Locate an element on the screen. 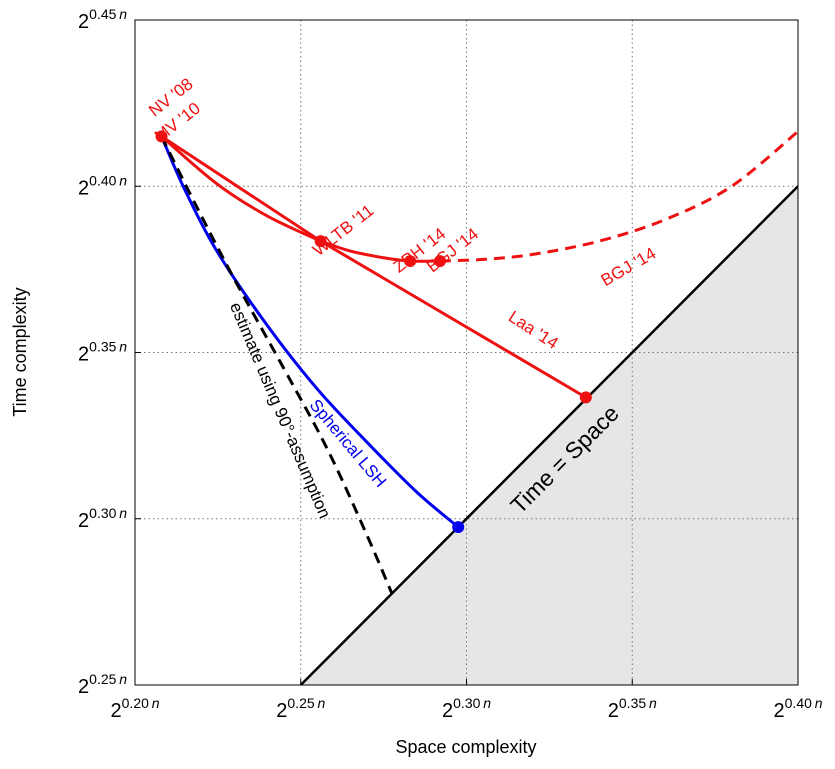 The height and width of the screenshot is (769, 835). x-tick-label: 20.35 n is located at coordinates (632, 708).